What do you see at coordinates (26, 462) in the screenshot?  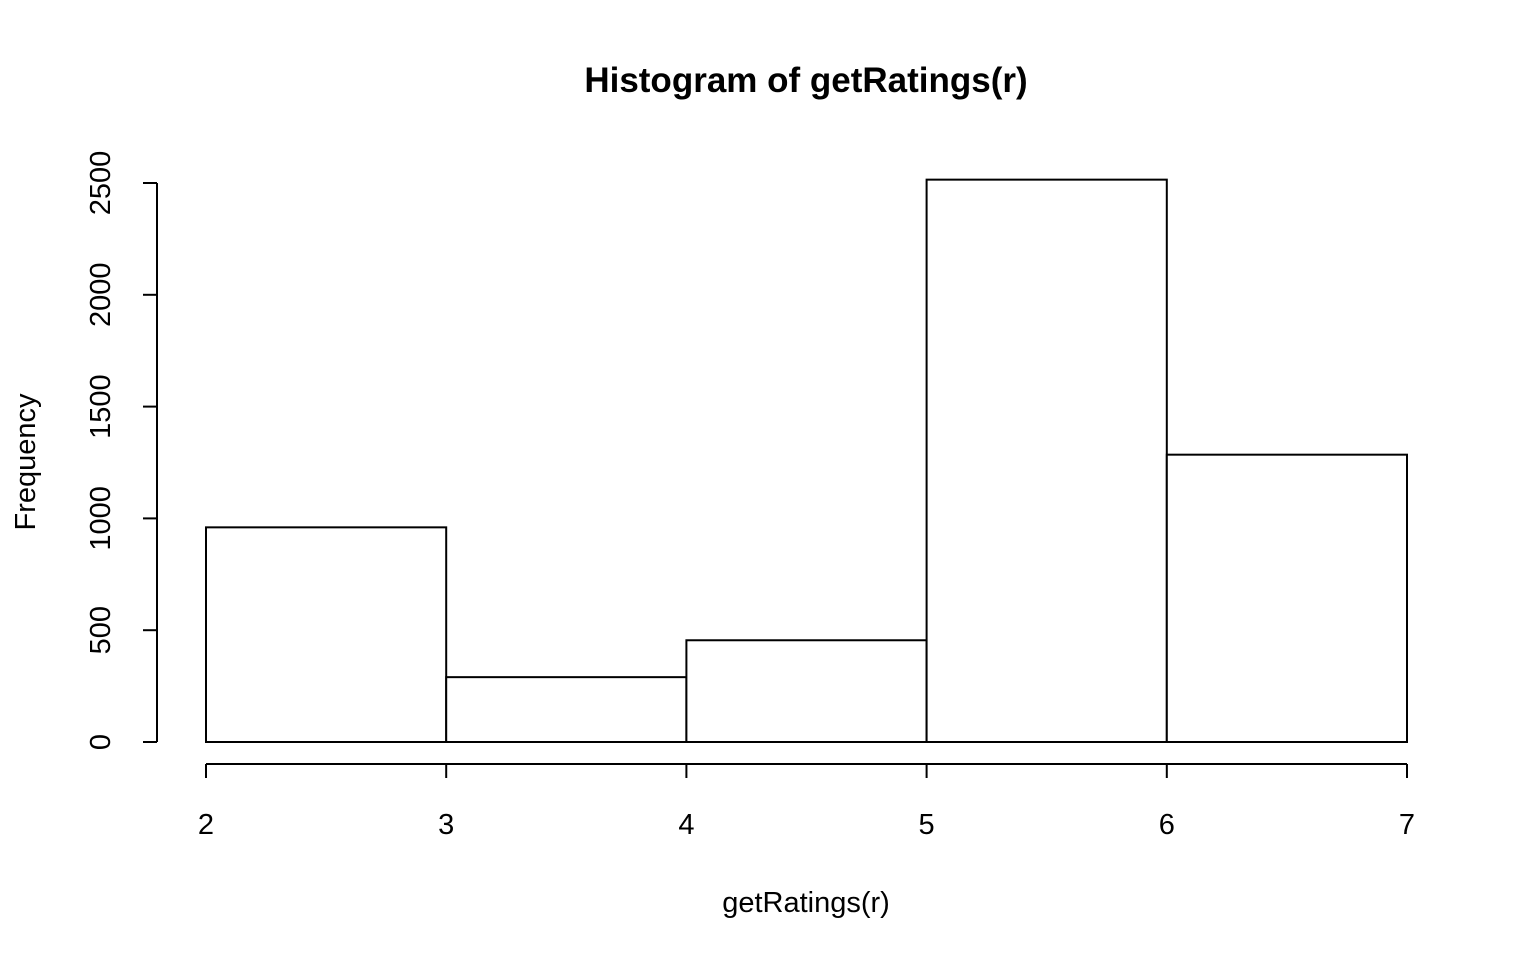 I see `y-axis-label: Frequency` at bounding box center [26, 462].